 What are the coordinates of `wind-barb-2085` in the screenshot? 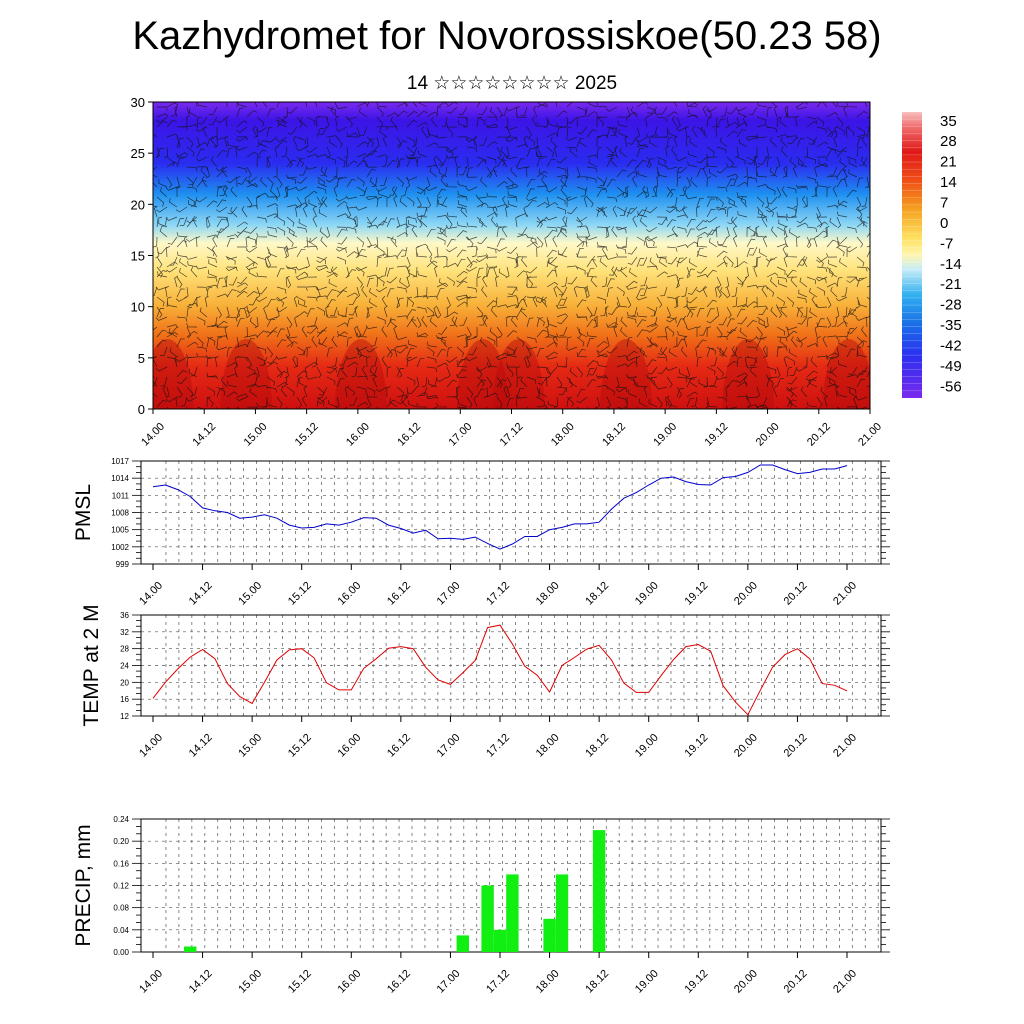 It's located at (851, 390).